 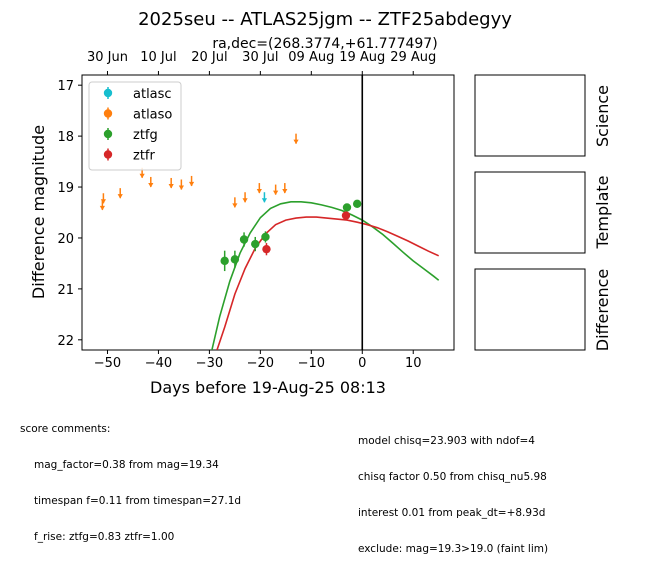 What do you see at coordinates (138, 501) in the screenshot?
I see `comment-line: timespan f=0.11 from timespan=27.1d` at bounding box center [138, 501].